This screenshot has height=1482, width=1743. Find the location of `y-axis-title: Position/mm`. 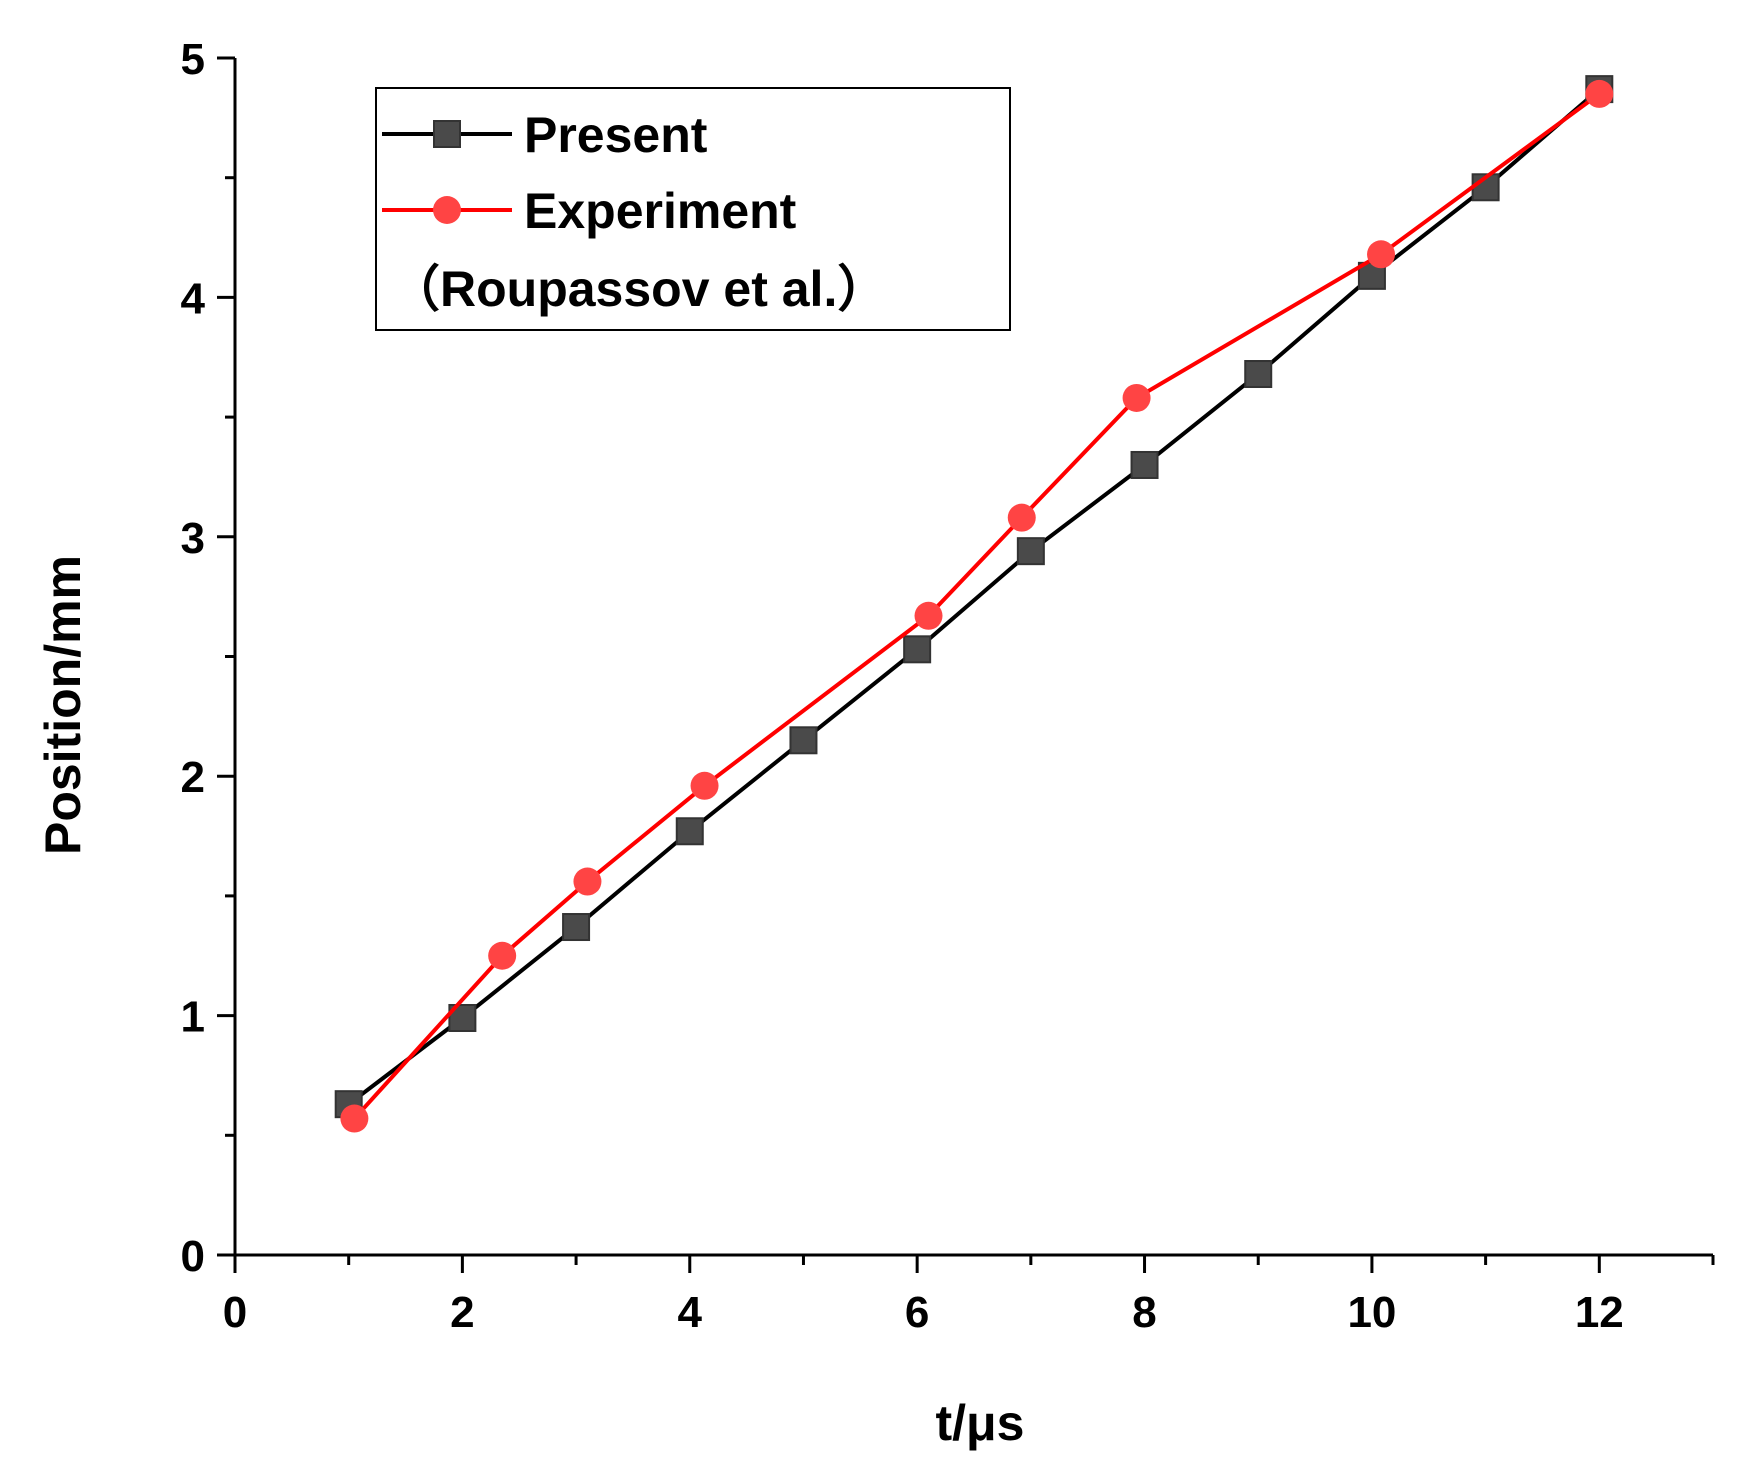

y-axis-title: Position/mm is located at coordinates (63, 705).